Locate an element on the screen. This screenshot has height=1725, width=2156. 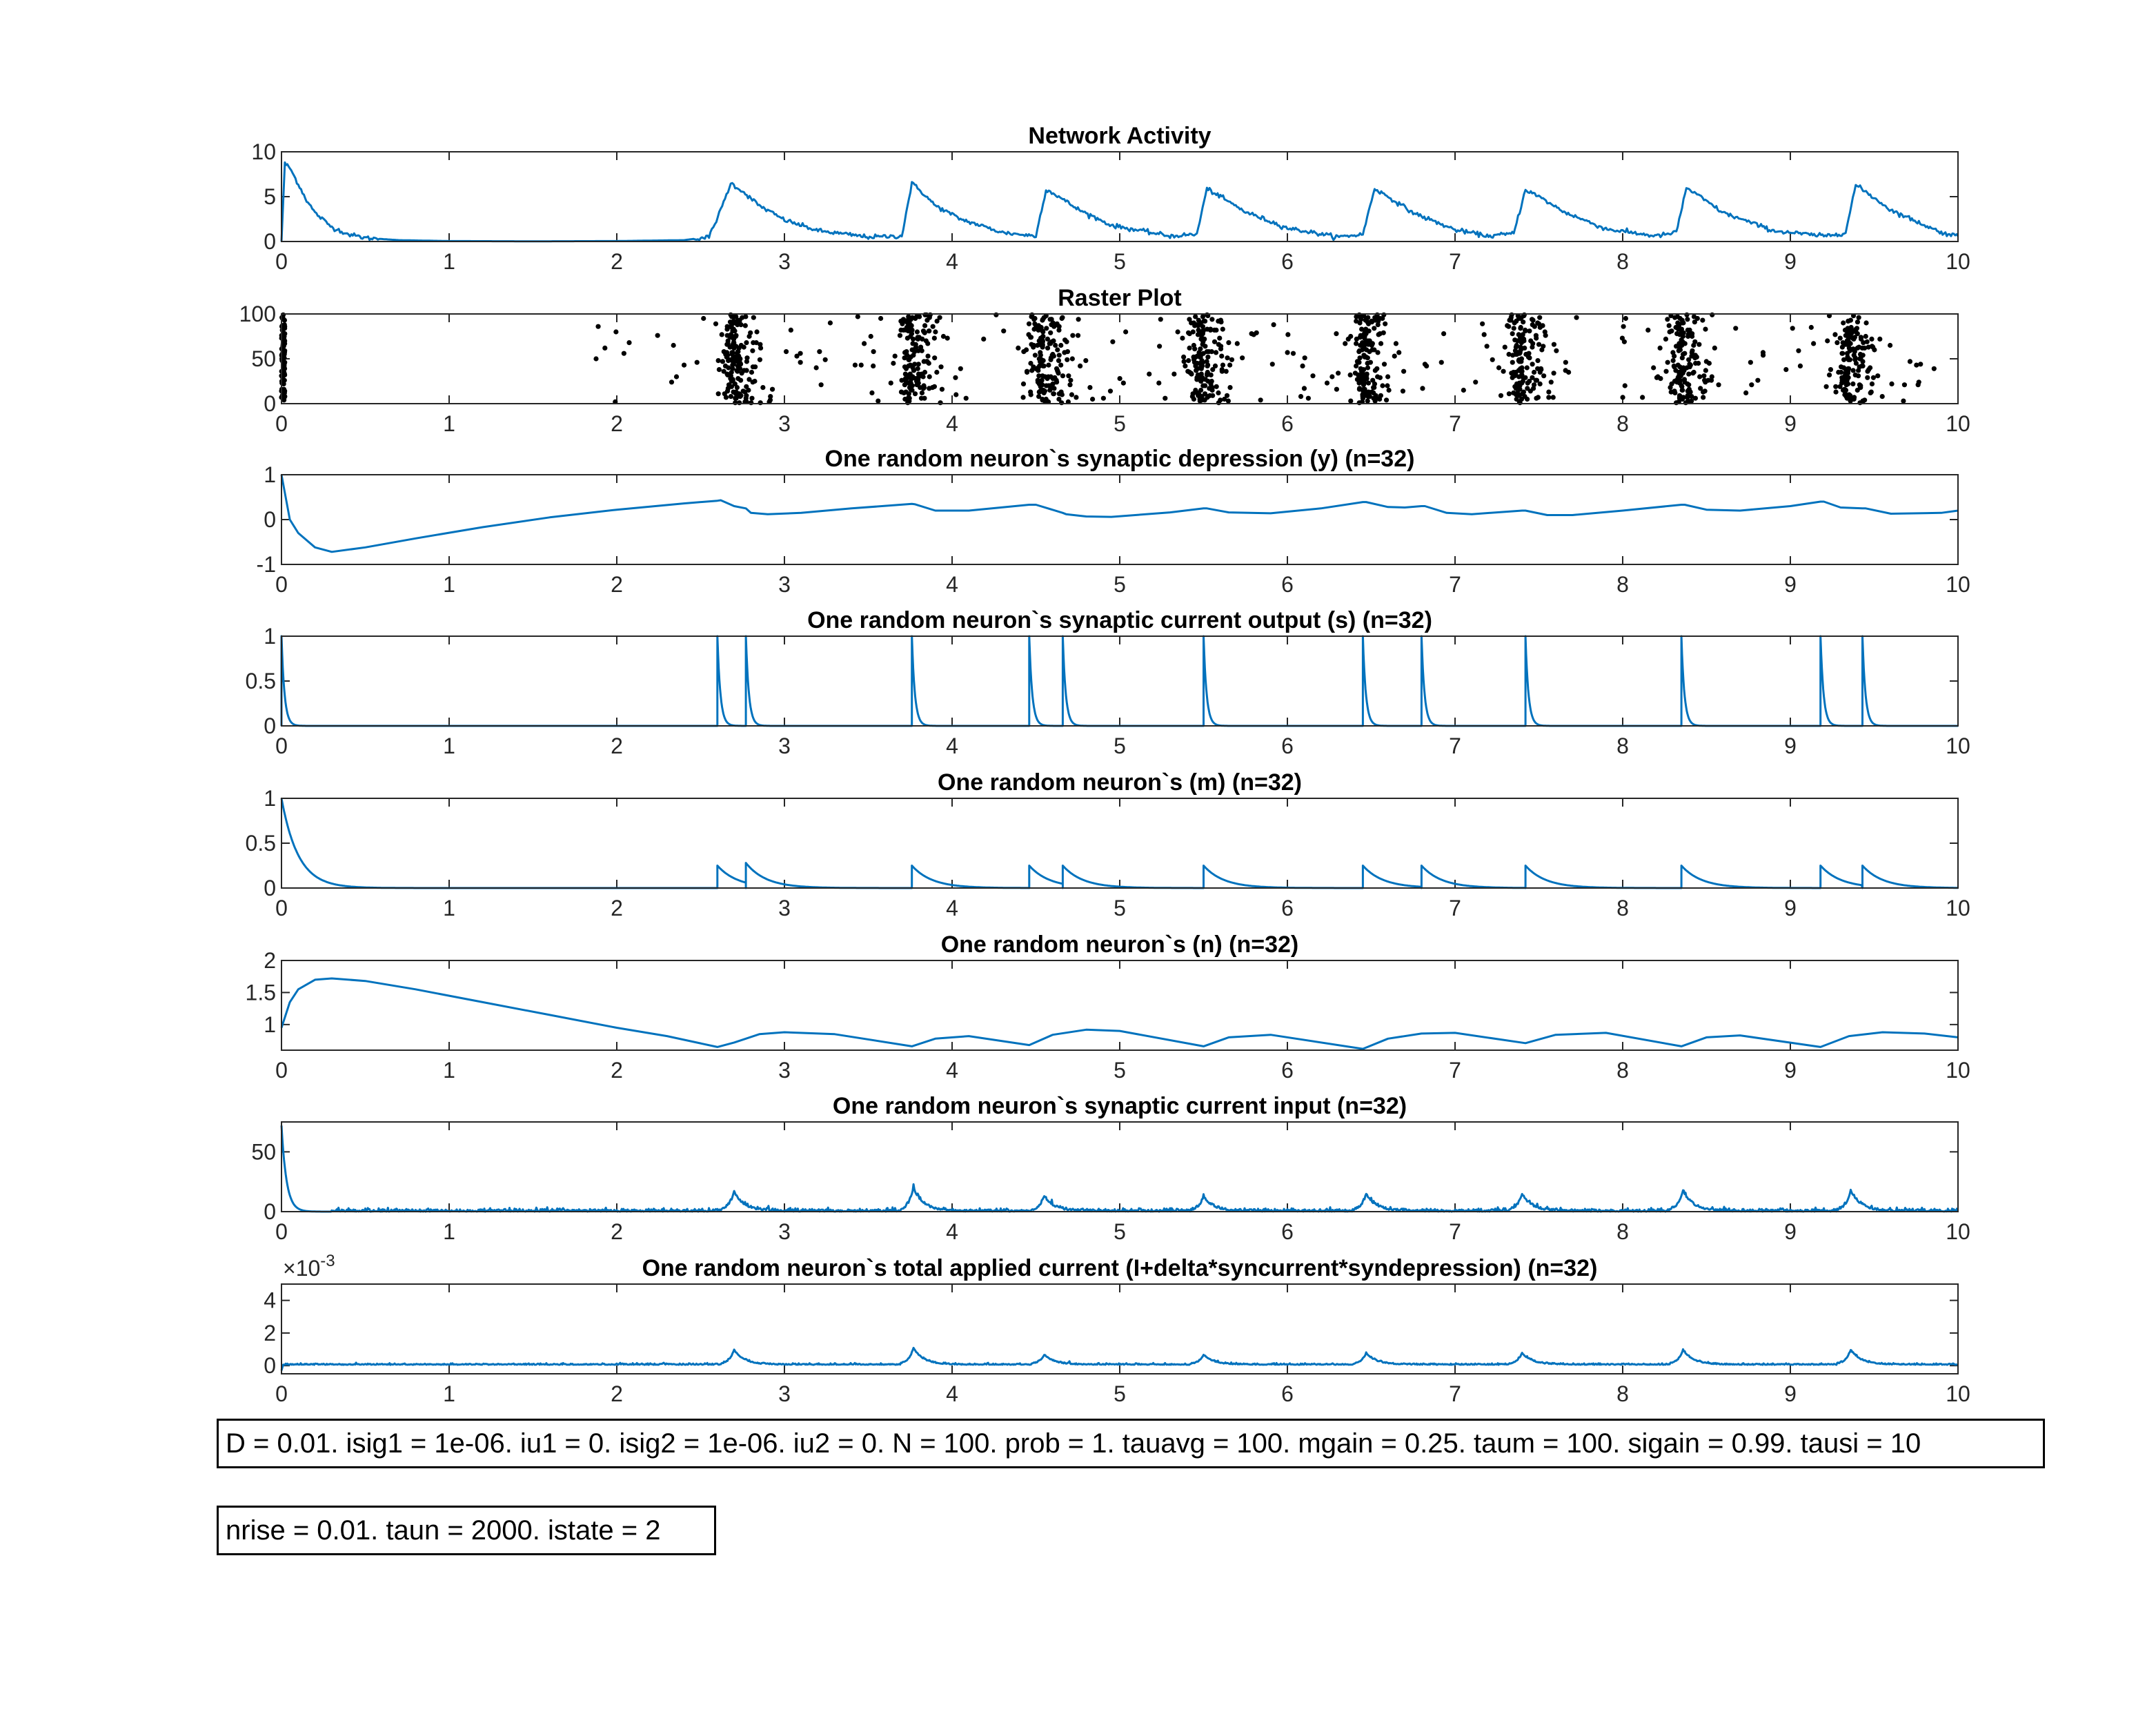
x-tick-label: 7 is located at coordinates (1455, 1070).